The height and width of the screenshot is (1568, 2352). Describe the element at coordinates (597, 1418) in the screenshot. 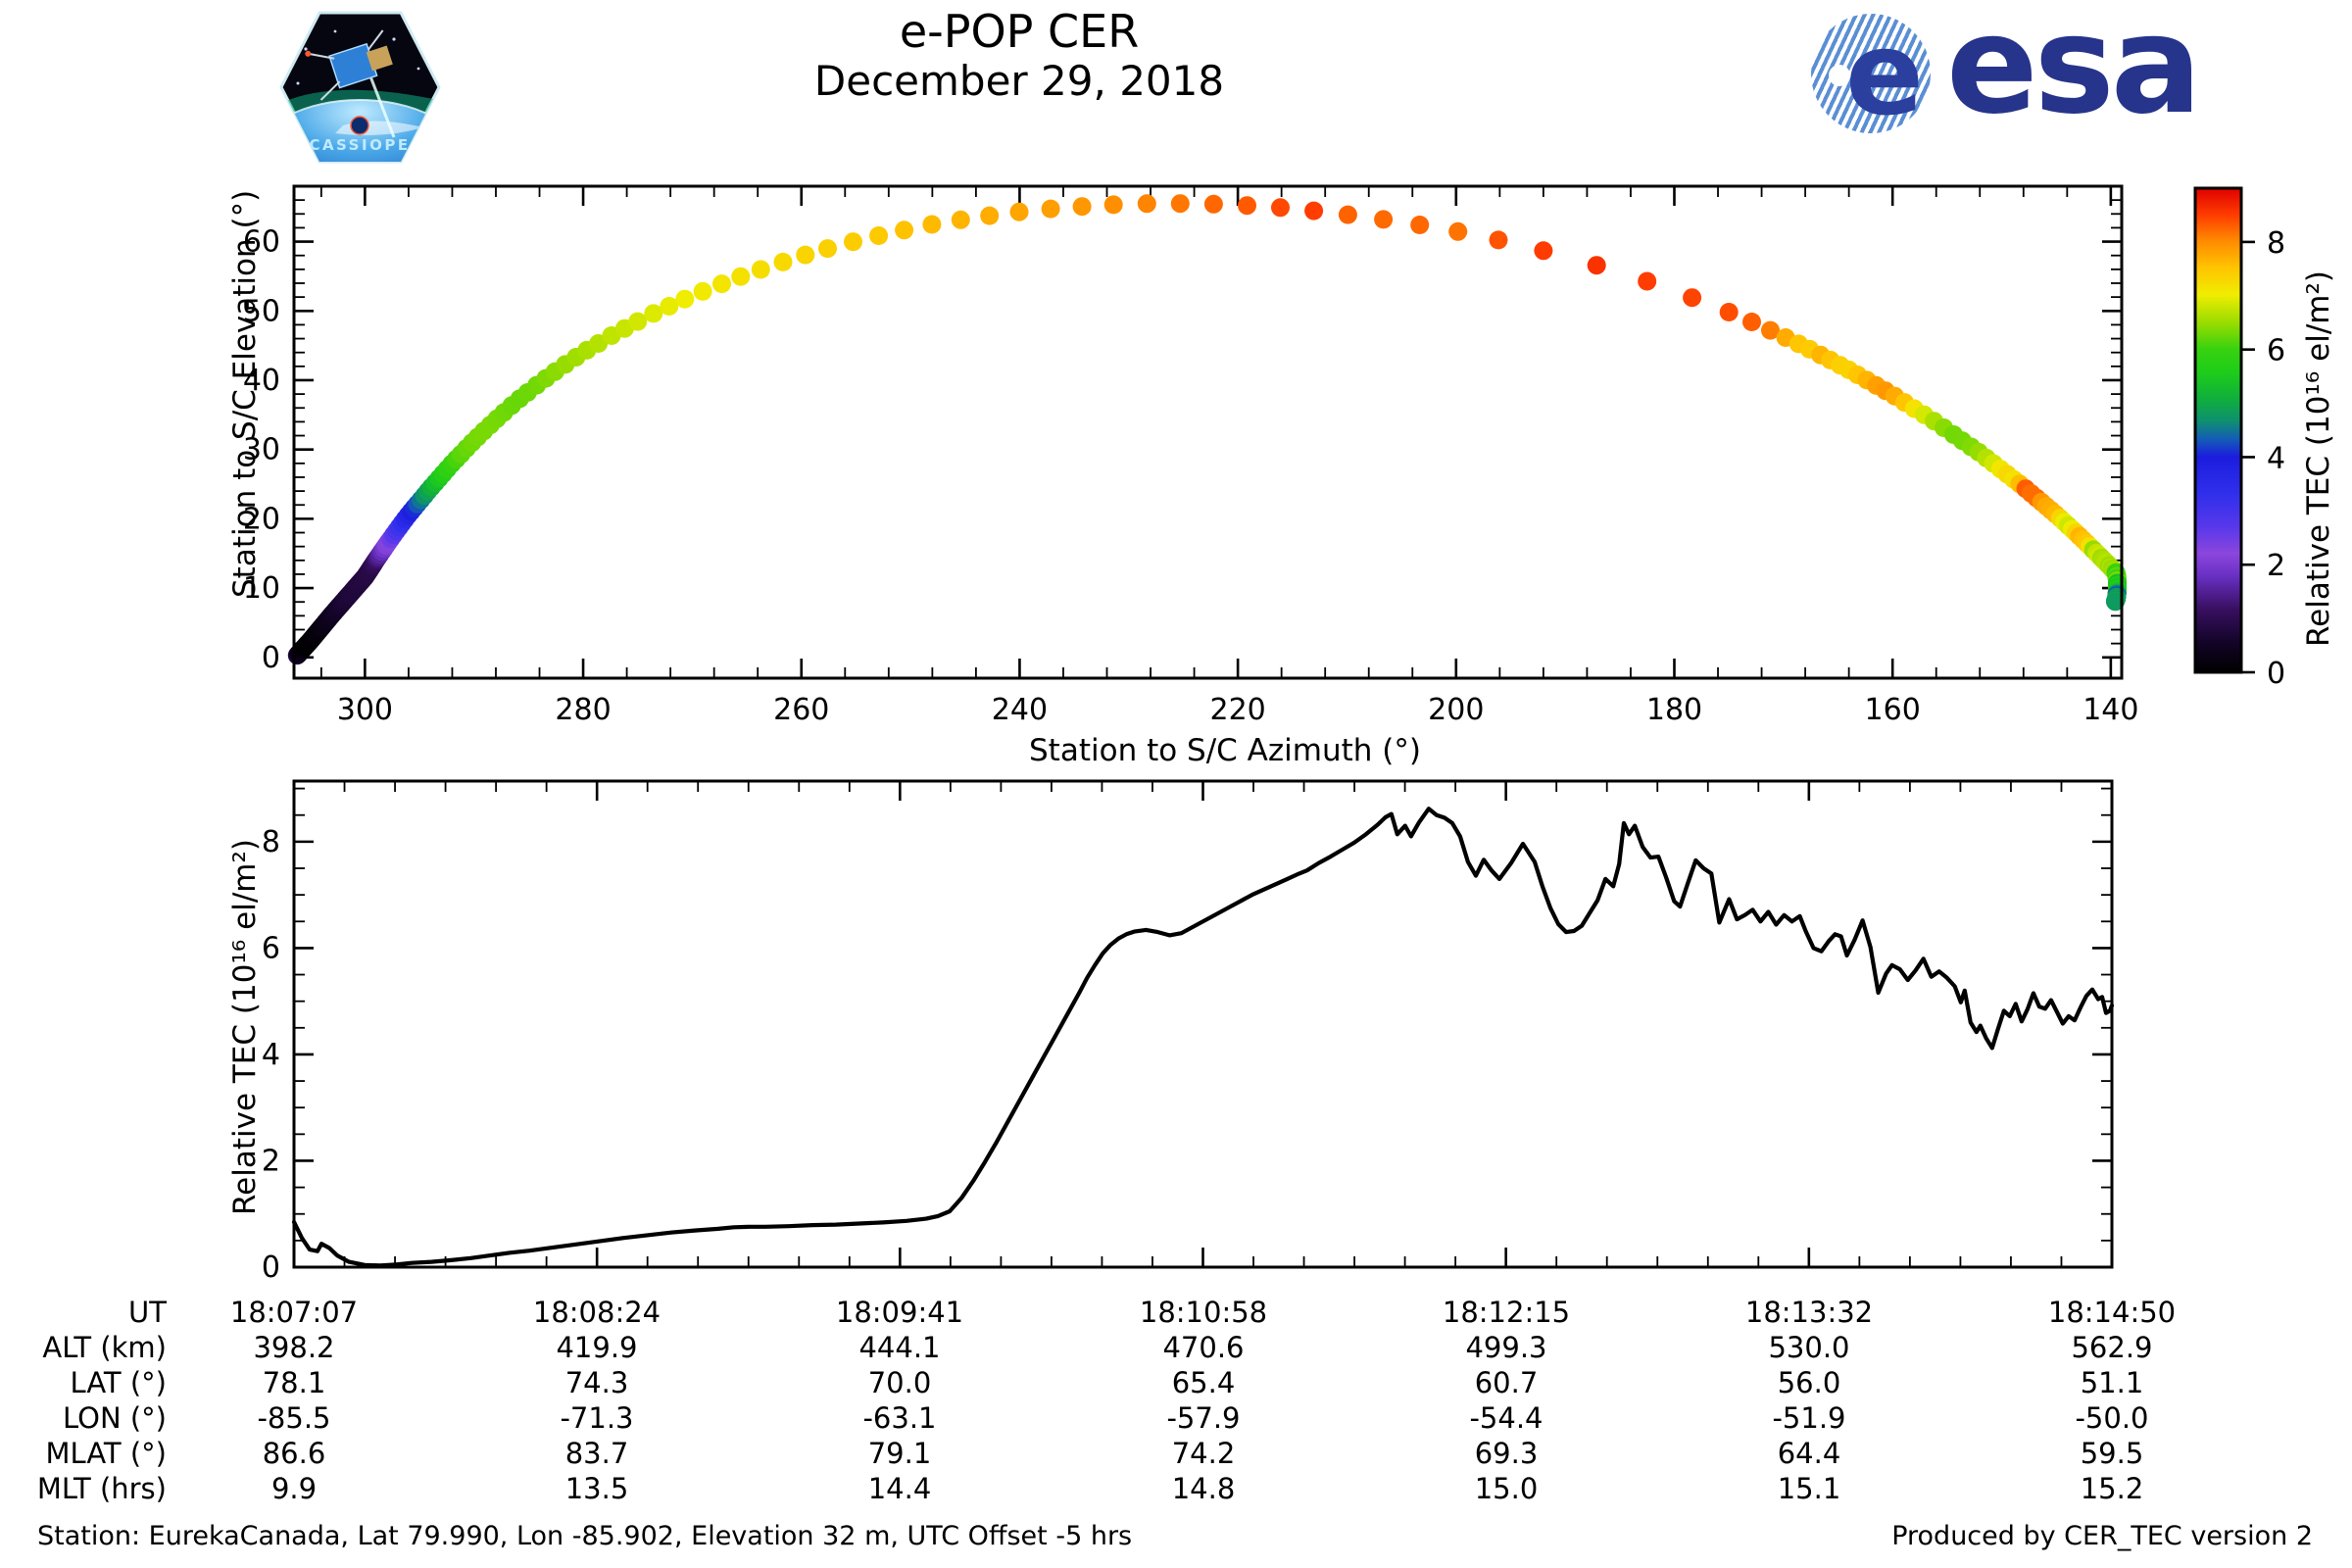

I see `table-cell: -71.3` at that location.